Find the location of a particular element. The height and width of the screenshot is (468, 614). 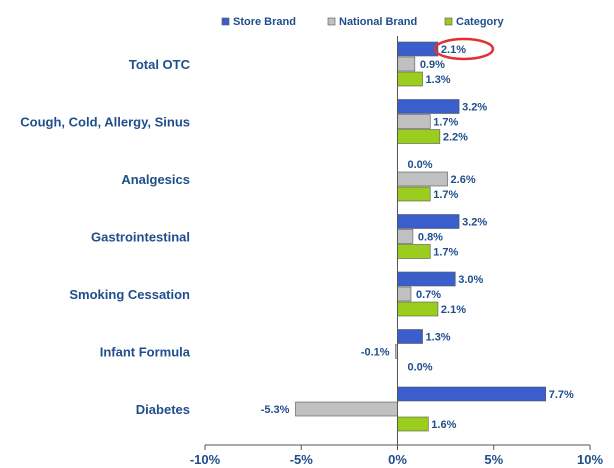

legend-label-2: Category is located at coordinates (480, 22).